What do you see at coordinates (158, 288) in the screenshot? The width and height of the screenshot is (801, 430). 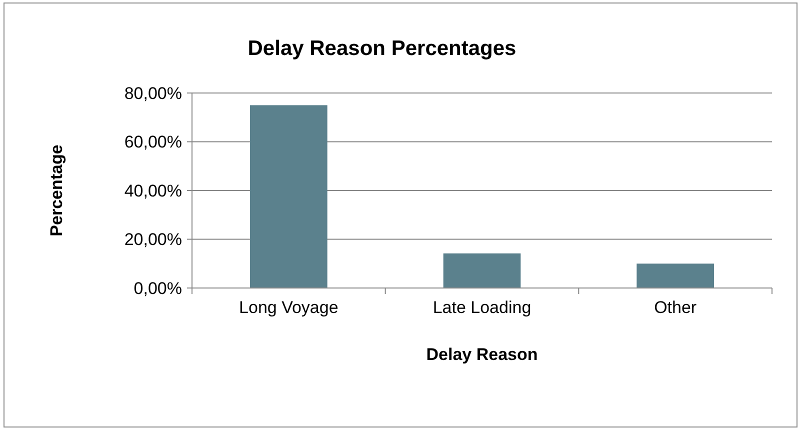 I see `y-tick-label: 0,00%` at bounding box center [158, 288].